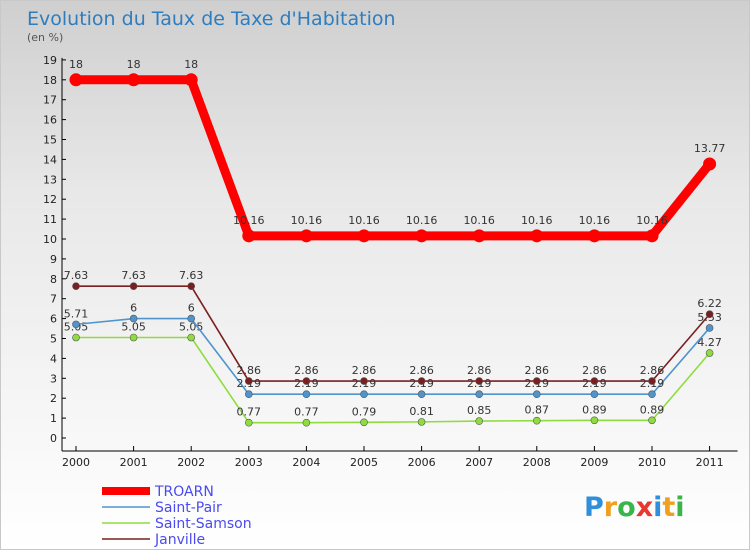 The image size is (750, 550). I want to click on legend-label: Janville, so click(179, 540).